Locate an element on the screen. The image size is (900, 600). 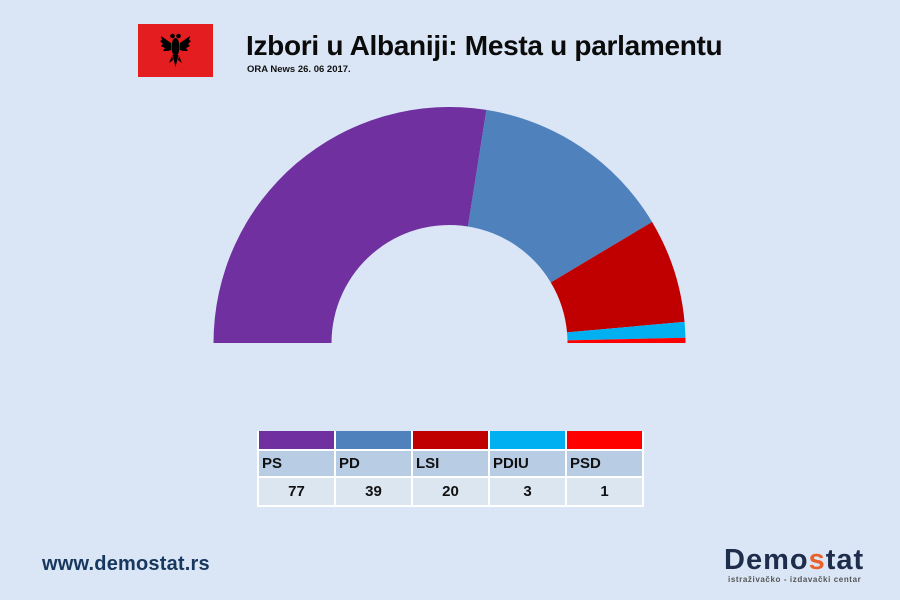
double-headed-eagle-icon is located at coordinates (175, 50).